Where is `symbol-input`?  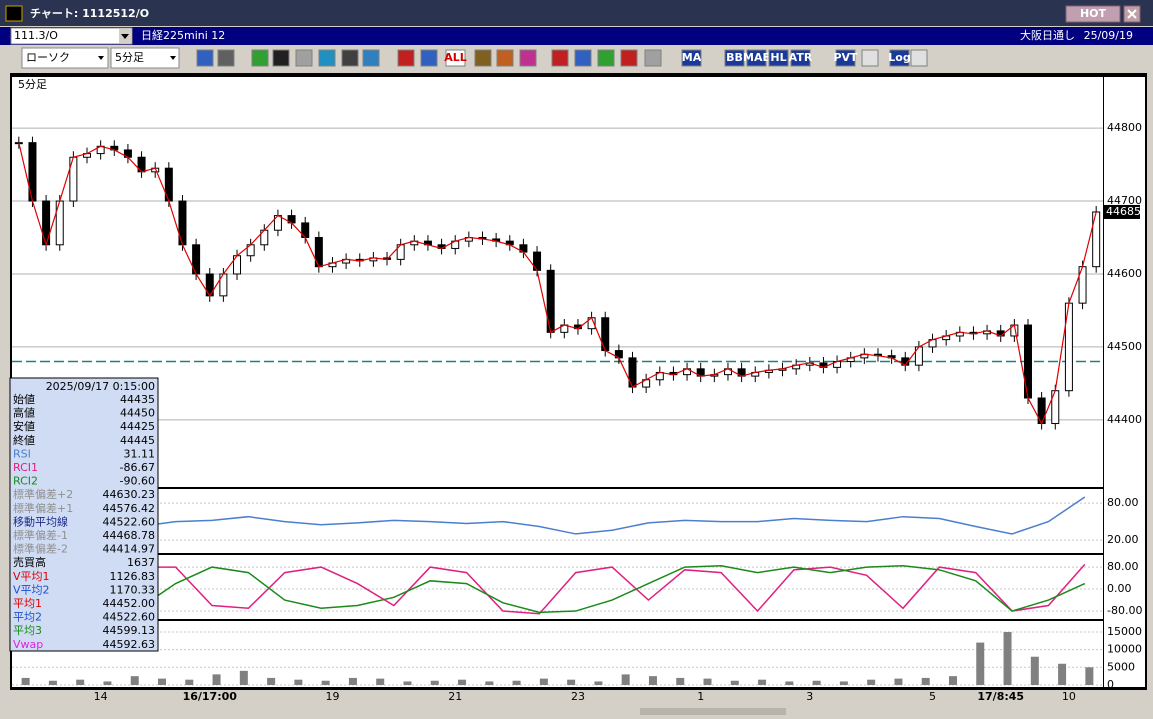
symbol-input is located at coordinates (71, 36).